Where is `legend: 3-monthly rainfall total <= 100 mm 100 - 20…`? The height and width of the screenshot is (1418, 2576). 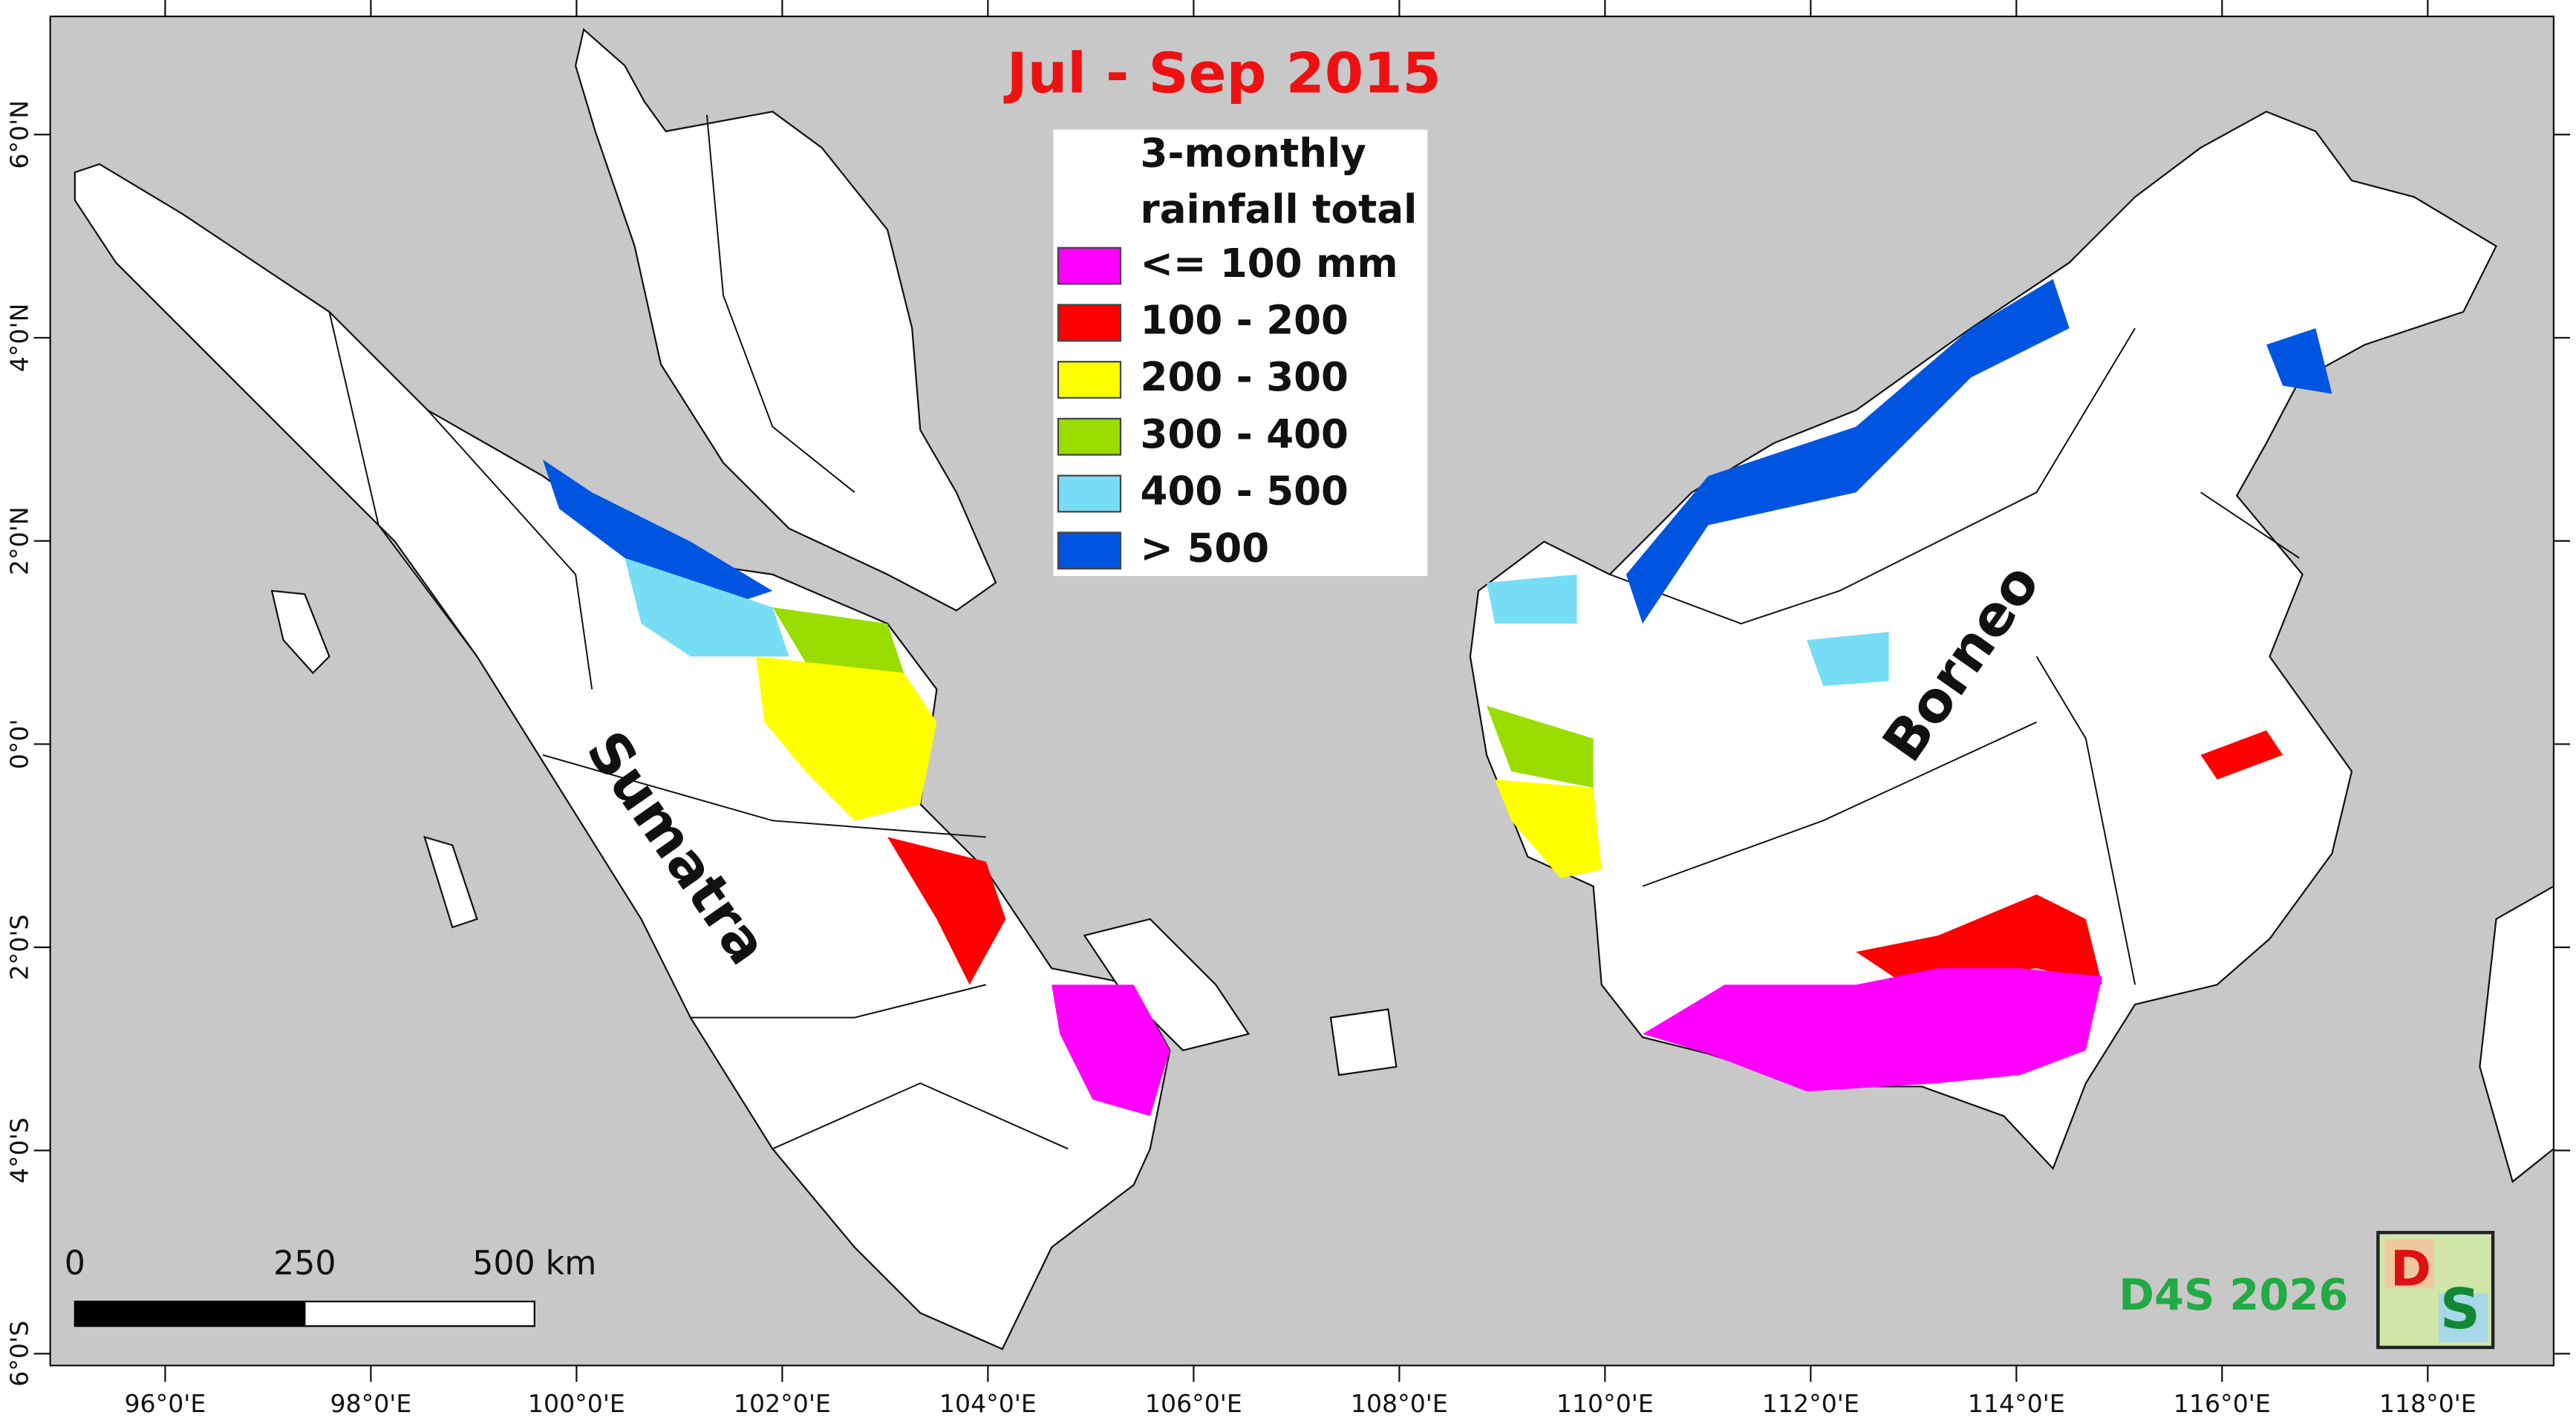
legend: 3-monthly rainfall total <= 100 mm 100 - 20… is located at coordinates (1240, 352).